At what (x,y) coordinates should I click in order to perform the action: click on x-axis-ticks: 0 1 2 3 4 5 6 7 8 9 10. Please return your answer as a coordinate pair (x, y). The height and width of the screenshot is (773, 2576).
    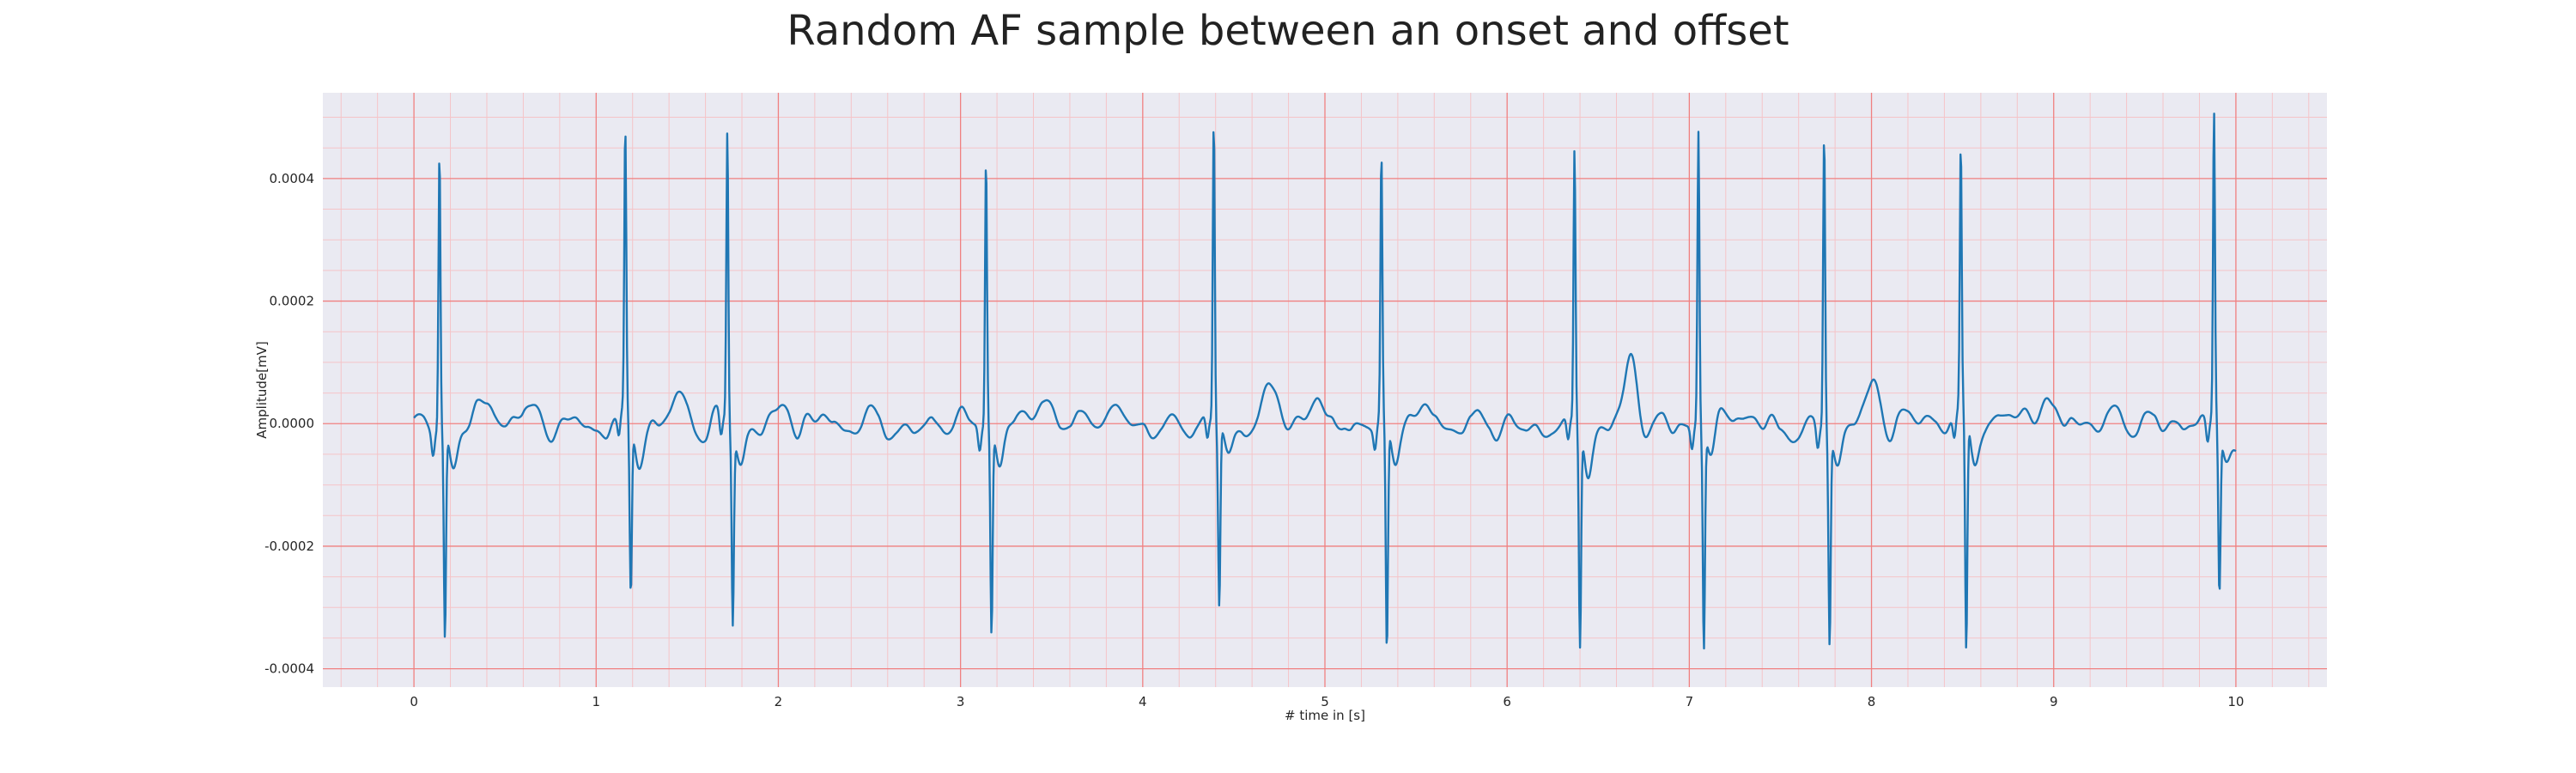
    Looking at the image, I should click on (1327, 701).